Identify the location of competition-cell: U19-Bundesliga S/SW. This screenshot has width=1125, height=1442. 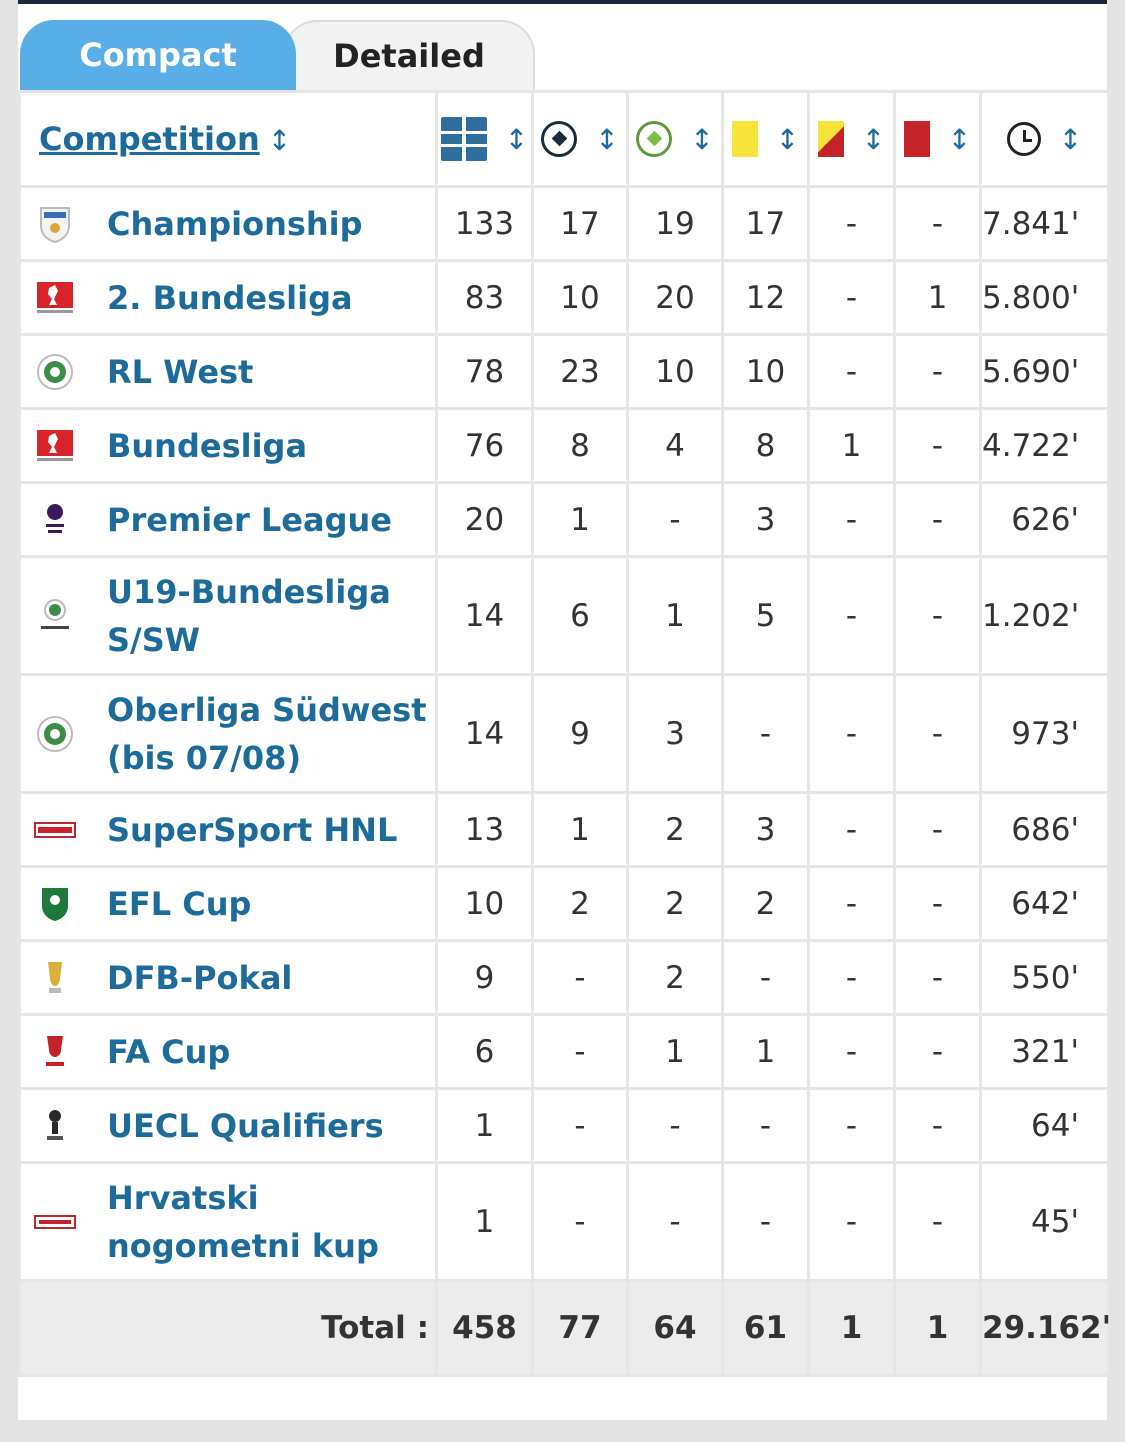
(228, 615).